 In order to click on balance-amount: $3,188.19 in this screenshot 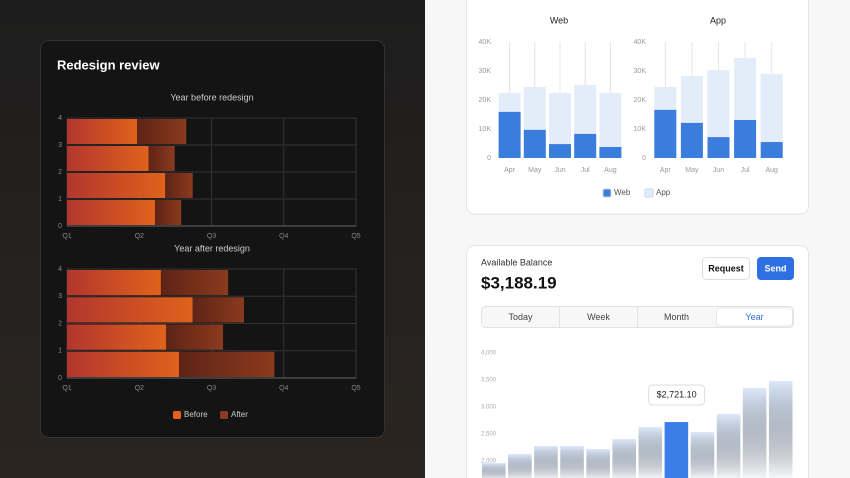, I will do `click(519, 282)`.